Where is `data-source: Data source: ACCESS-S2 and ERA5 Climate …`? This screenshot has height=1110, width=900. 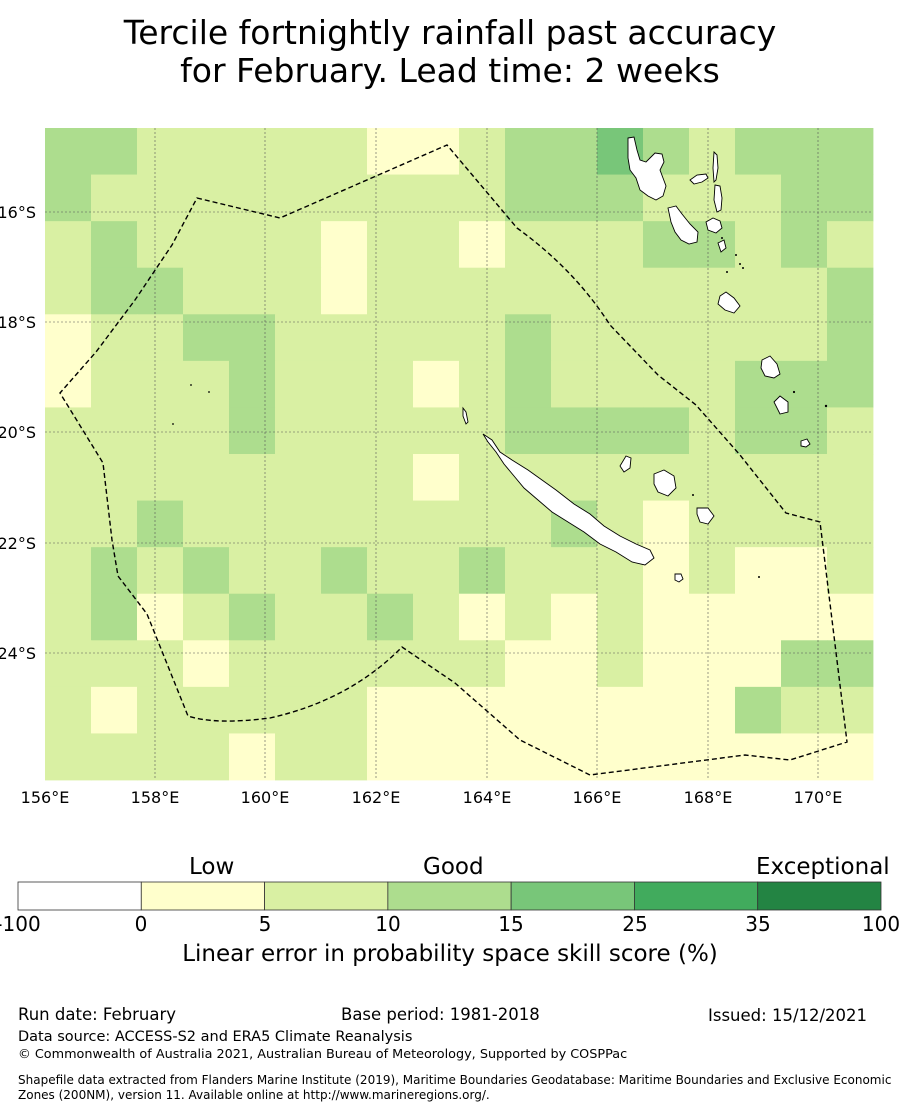 data-source: Data source: ACCESS-S2 and ERA5 Climate … is located at coordinates (215, 1037).